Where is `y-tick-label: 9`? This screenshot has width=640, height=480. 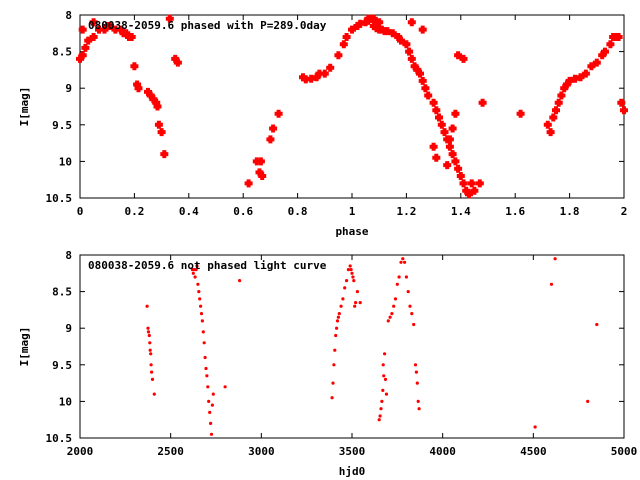 y-tick-label: 9 is located at coordinates (68, 88).